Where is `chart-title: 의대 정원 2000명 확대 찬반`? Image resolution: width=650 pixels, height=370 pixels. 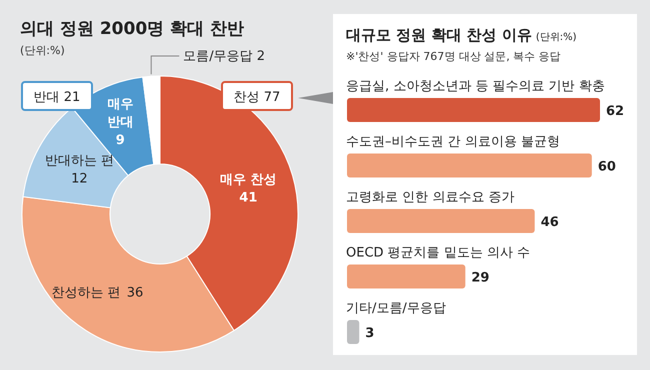 chart-title: 의대 정원 2000명 확대 찬반 is located at coordinates (132, 29).